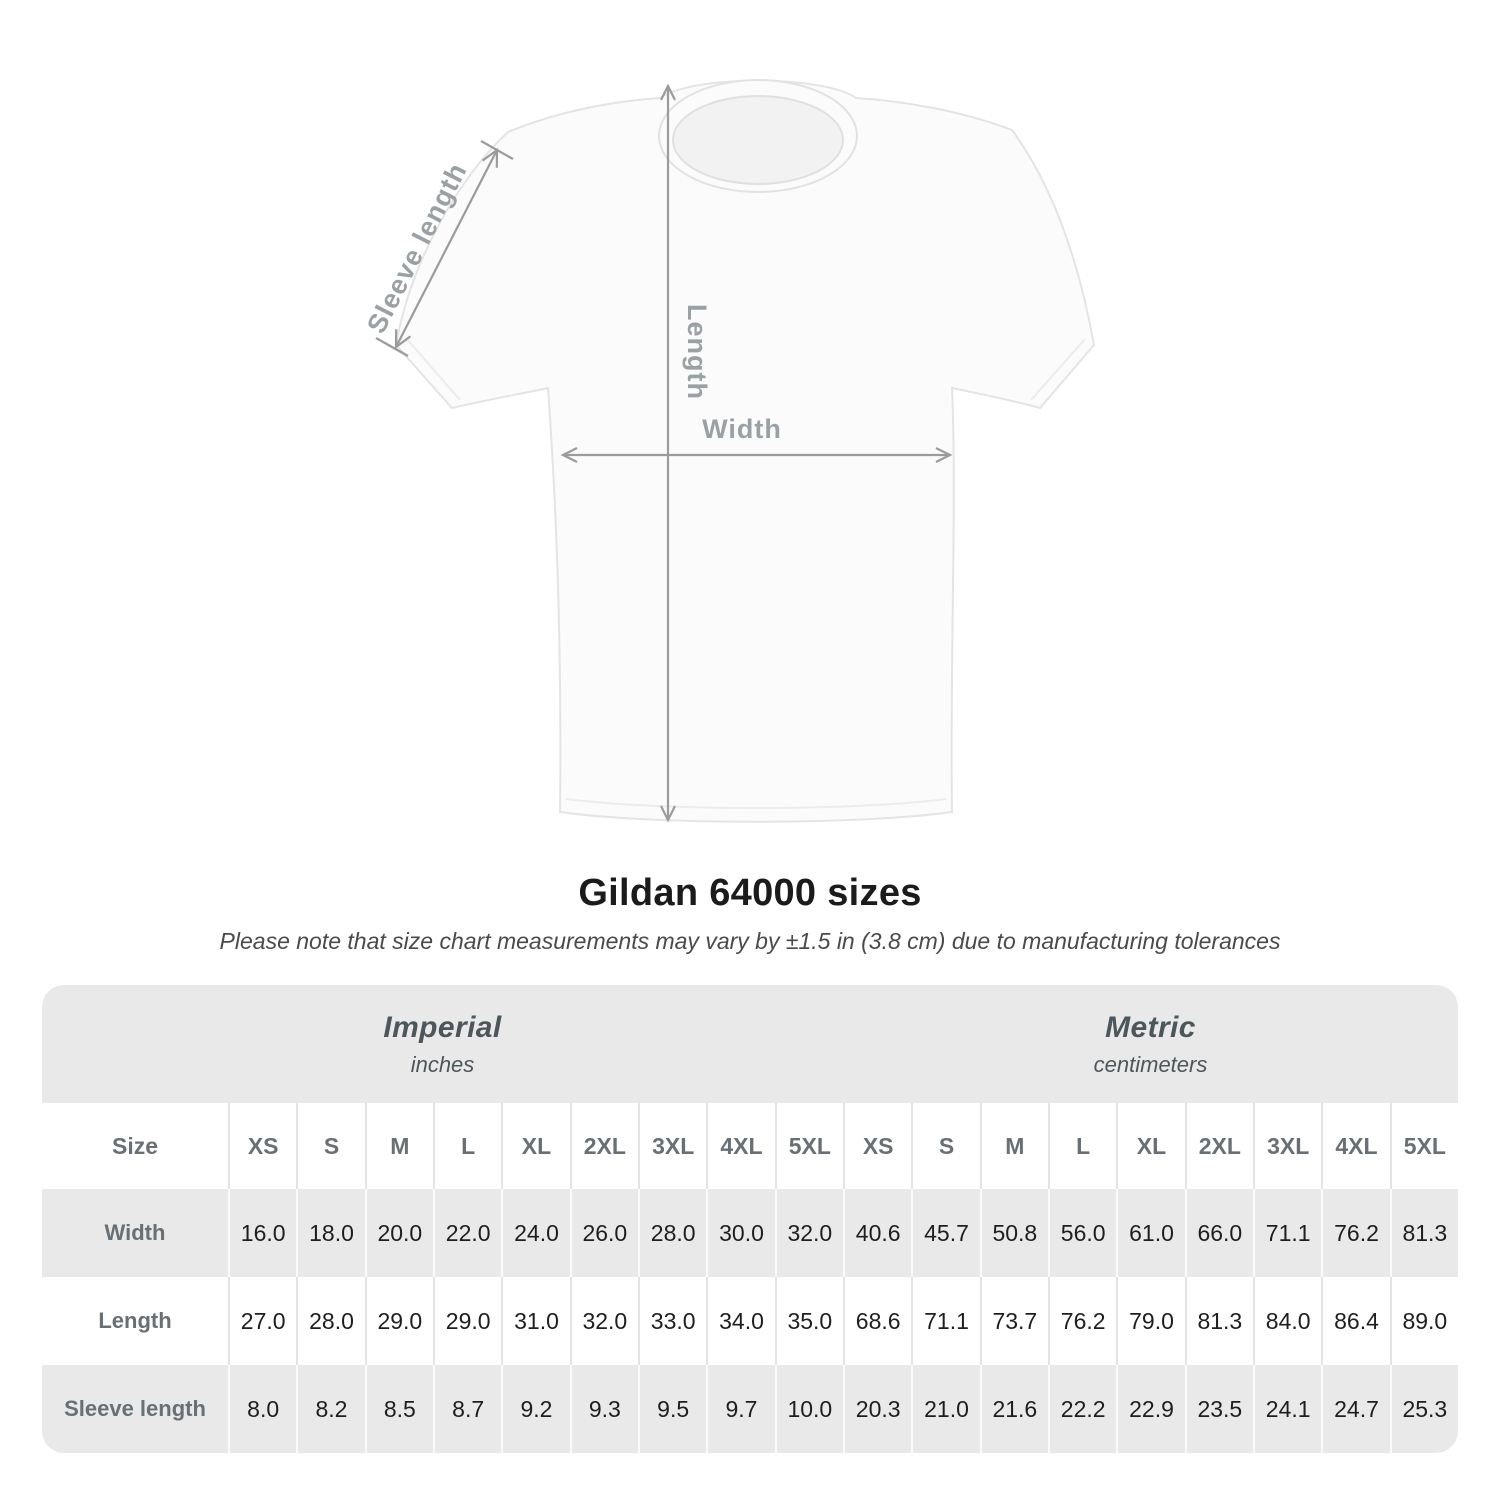  What do you see at coordinates (135, 1408) in the screenshot?
I see `row-label: Sleeve length` at bounding box center [135, 1408].